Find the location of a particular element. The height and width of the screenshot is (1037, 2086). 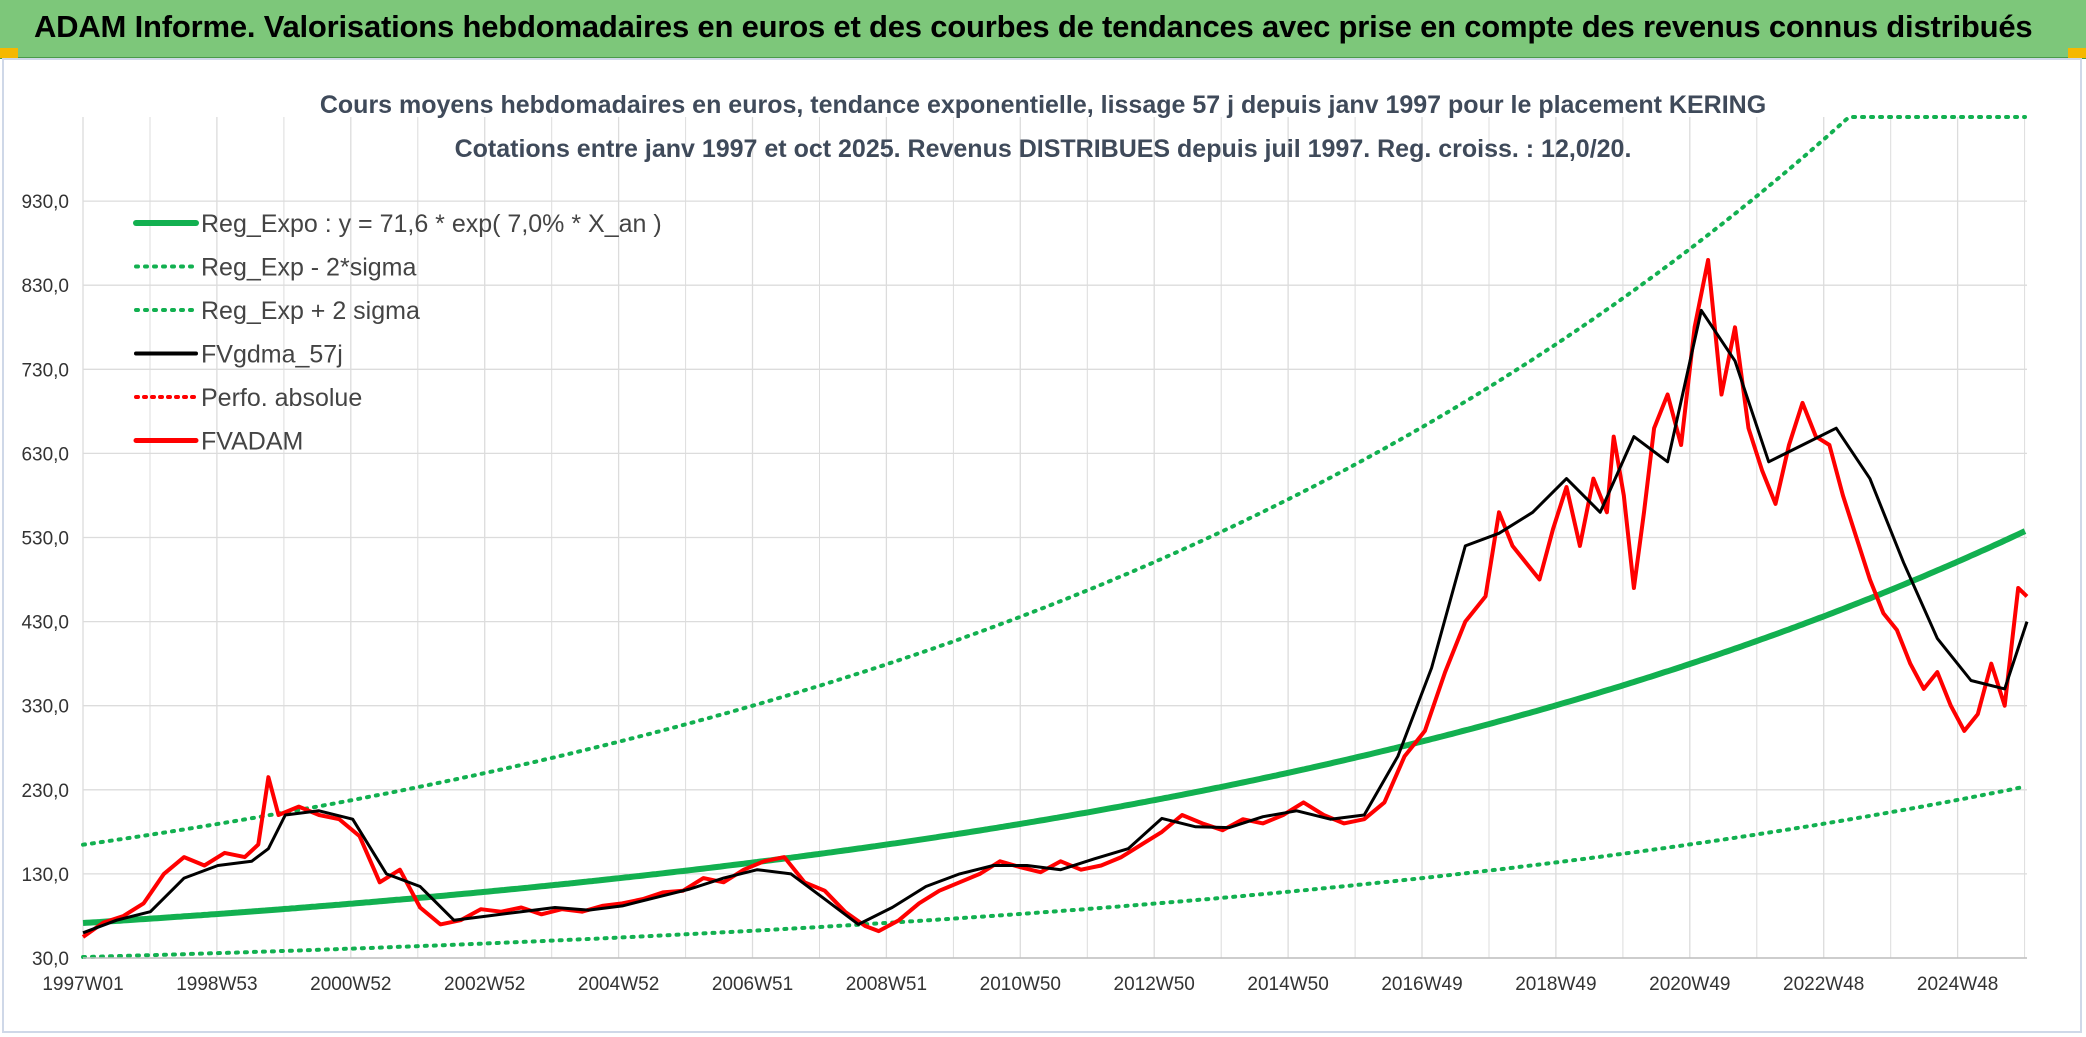

legend-reg-expo: Reg_Expo : y = 71,6 * exp( 7,0% * X_an ) is located at coordinates (397, 224).